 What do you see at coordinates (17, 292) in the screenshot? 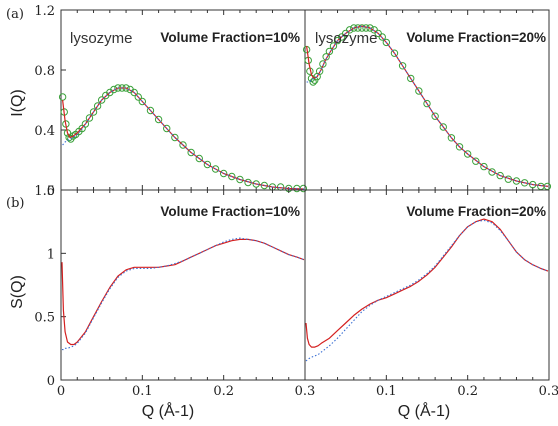
I see `y-axis-title-b: S(Q)` at bounding box center [17, 292].